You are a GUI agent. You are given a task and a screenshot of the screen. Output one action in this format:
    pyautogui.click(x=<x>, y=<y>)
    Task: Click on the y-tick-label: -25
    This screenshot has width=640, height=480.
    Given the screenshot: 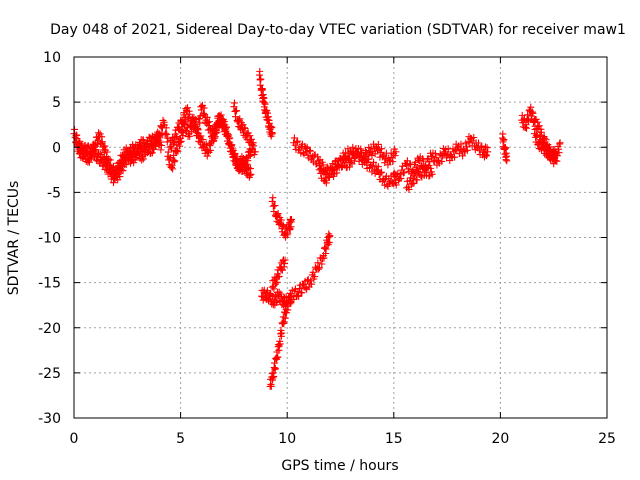 What is the action you would take?
    pyautogui.click(x=49, y=374)
    